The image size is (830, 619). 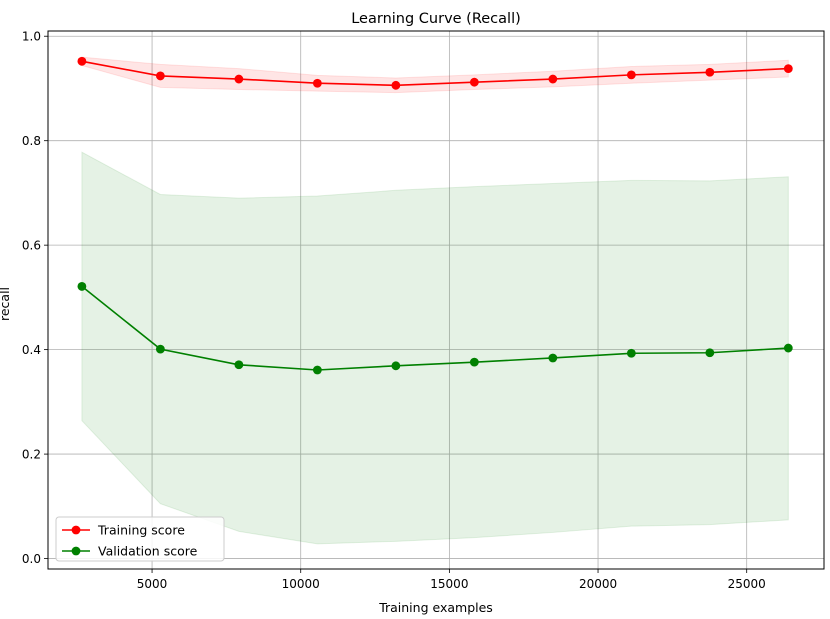 What do you see at coordinates (598, 584) in the screenshot?
I see `x-tick-label: 20000` at bounding box center [598, 584].